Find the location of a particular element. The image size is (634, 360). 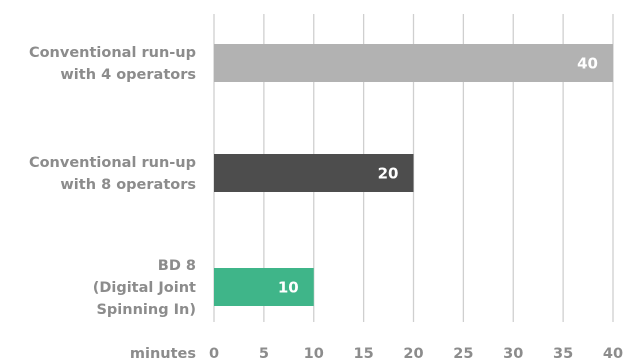

x-tick-label: 35 is located at coordinates (563, 353).